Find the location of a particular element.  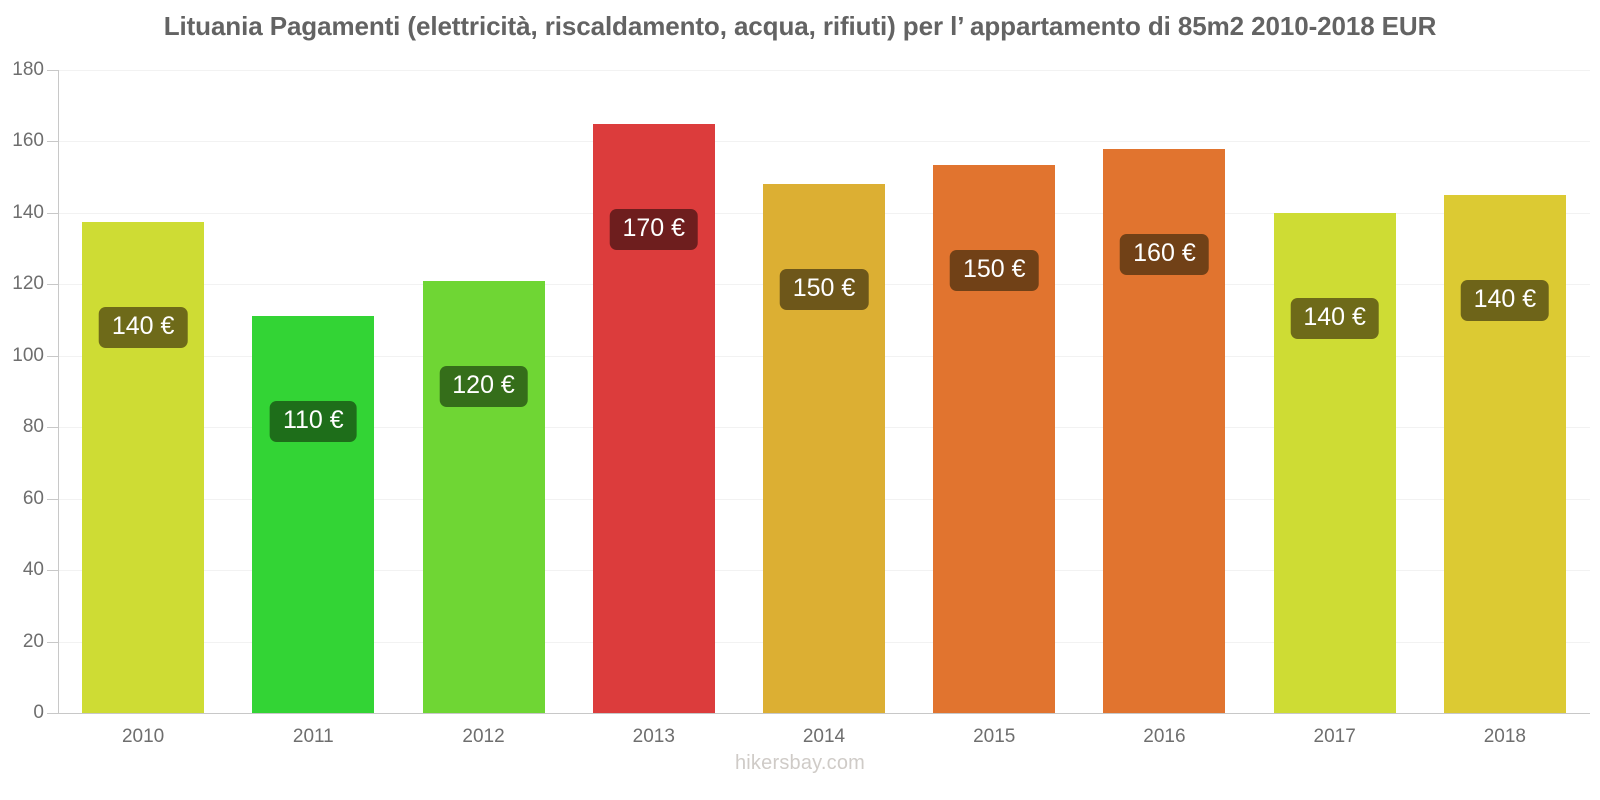

y-axis-tick-label: 180 is located at coordinates (28, 69).